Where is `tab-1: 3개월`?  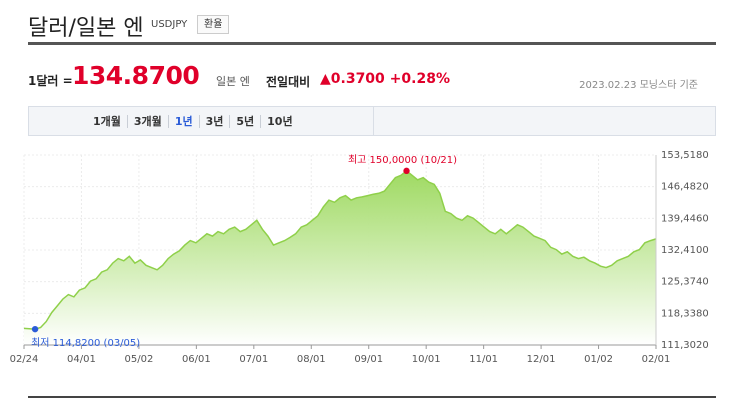 tab-1: 3개월 is located at coordinates (147, 121).